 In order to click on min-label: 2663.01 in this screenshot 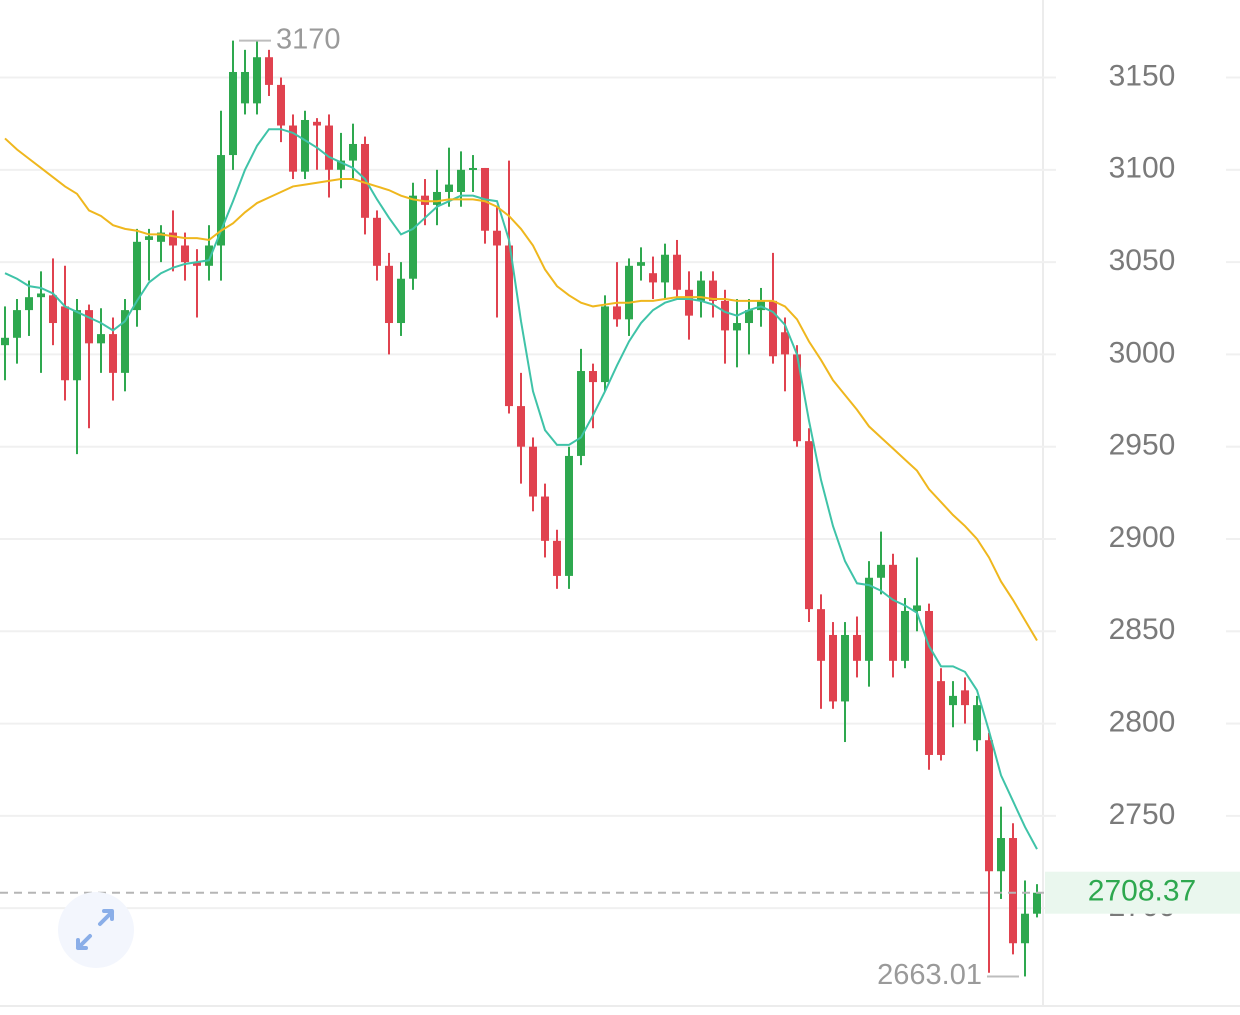, I will do `click(929, 975)`.